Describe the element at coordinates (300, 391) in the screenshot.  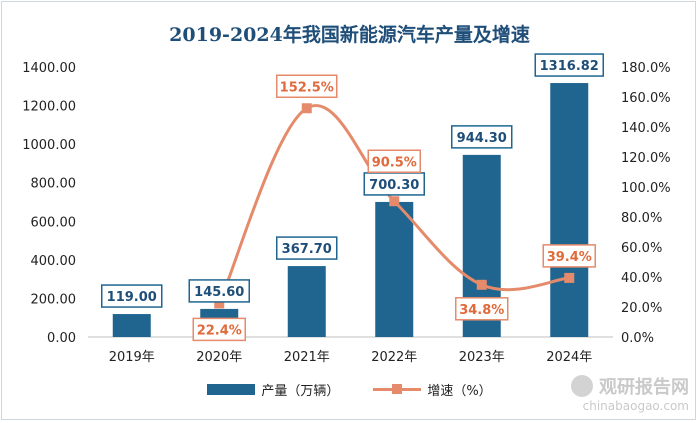
I see `legend-label-production: 产量（万辆）` at that location.